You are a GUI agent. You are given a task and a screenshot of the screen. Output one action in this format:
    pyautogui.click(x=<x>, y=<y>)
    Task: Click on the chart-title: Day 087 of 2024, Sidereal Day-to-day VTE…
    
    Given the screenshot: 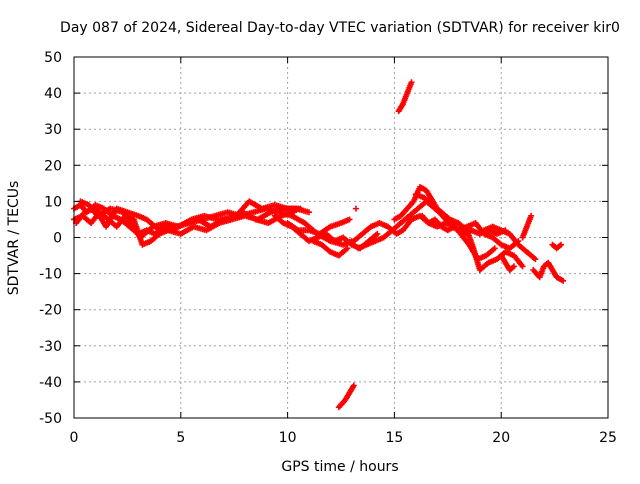 What is the action you would take?
    pyautogui.click(x=340, y=28)
    